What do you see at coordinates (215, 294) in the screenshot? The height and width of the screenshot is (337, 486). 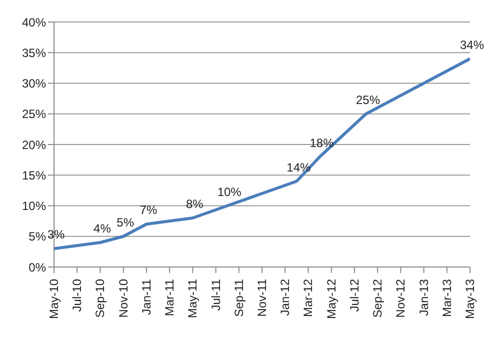 I see `x-tick-label: Jul-11` at bounding box center [215, 294].